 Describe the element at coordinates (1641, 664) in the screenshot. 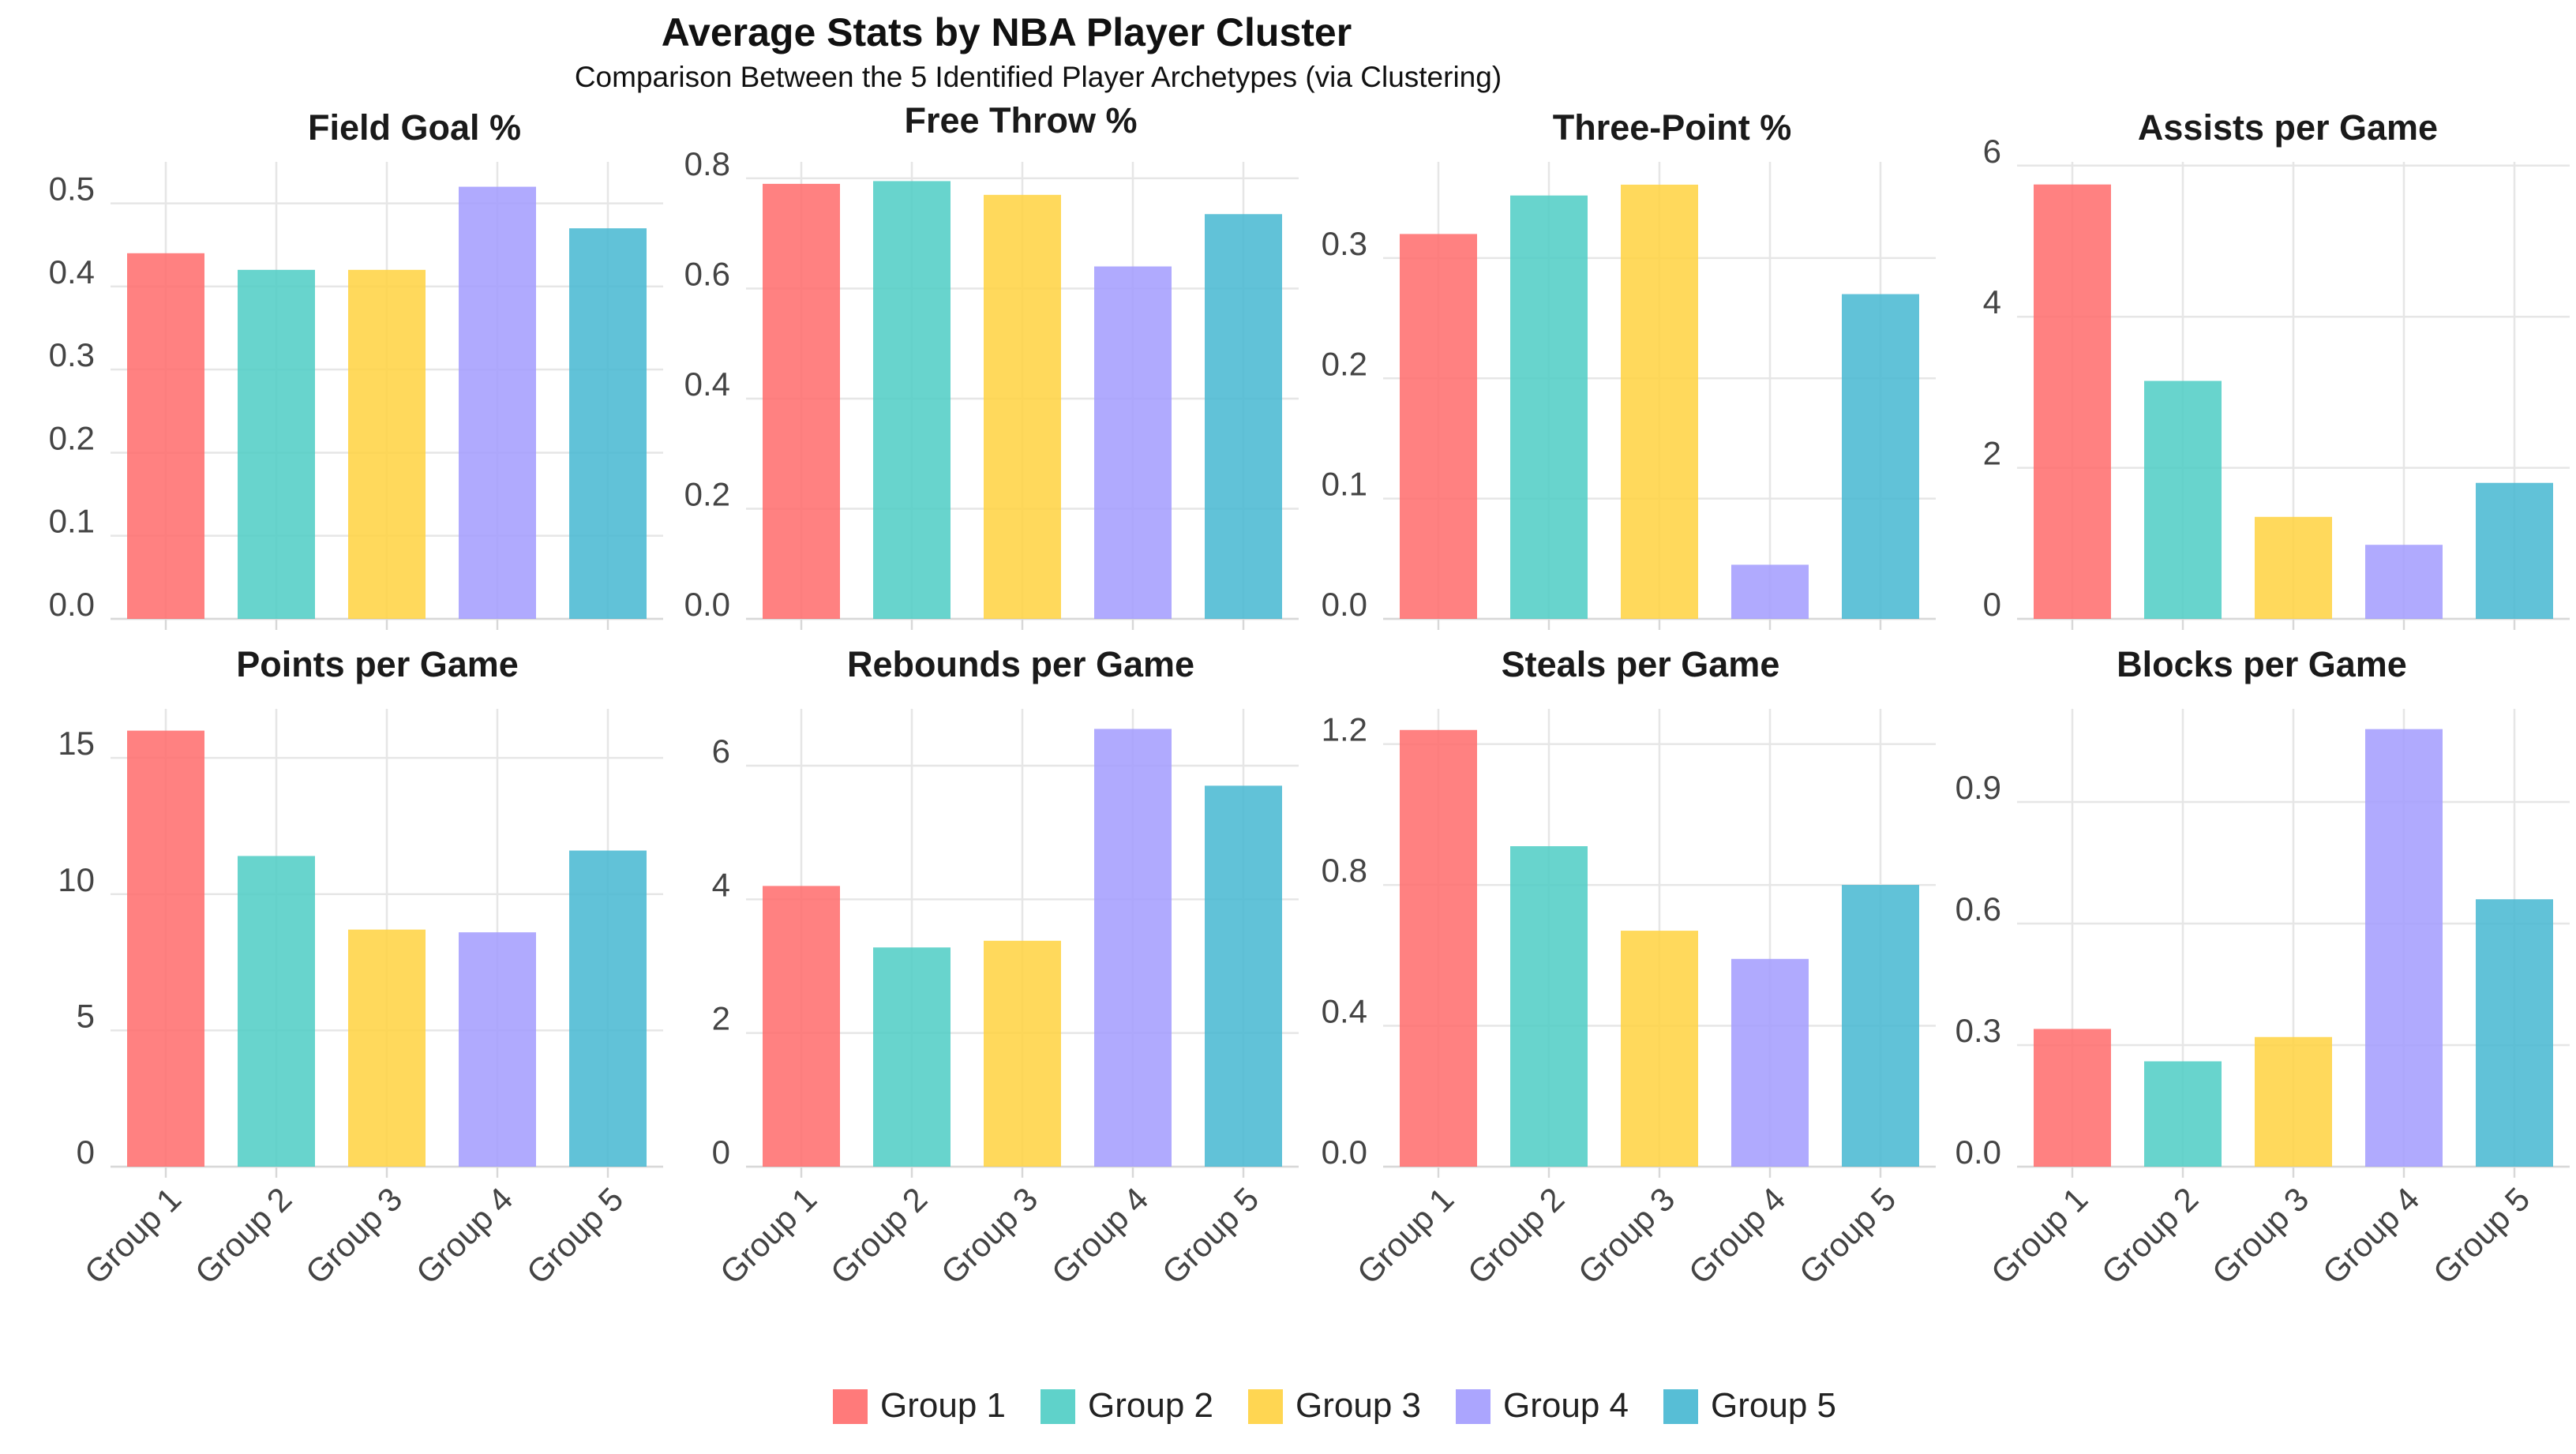

I see `panel-title: Steals per Game` at that location.